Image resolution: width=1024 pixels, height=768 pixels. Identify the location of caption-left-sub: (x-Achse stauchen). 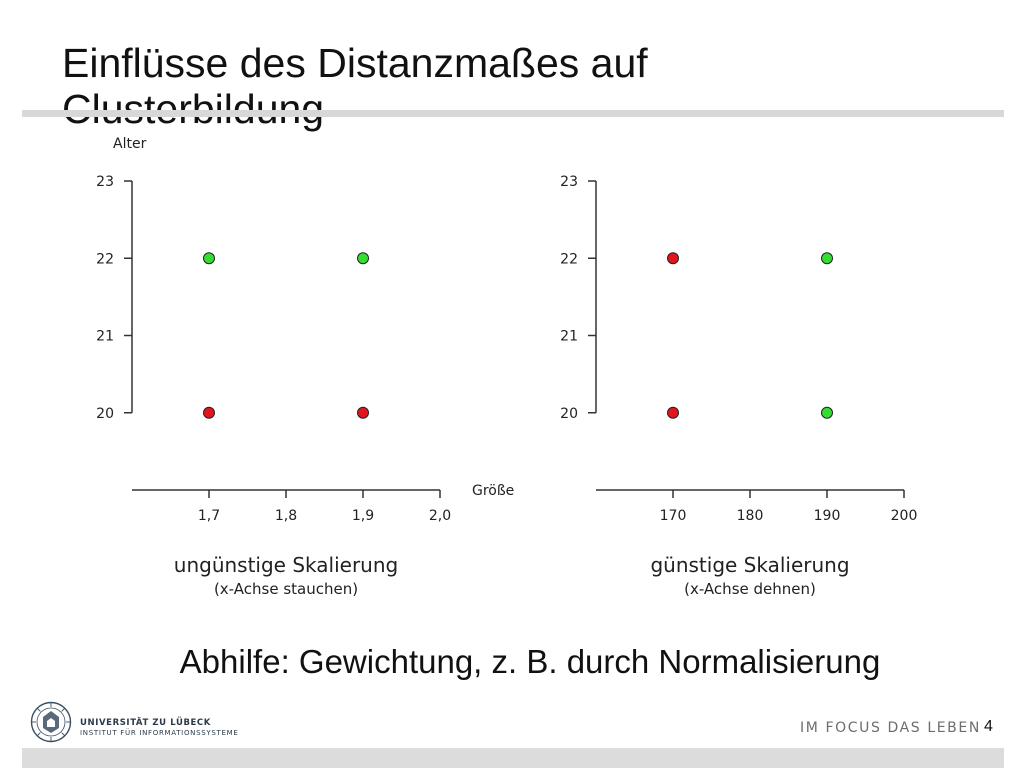
(286, 589).